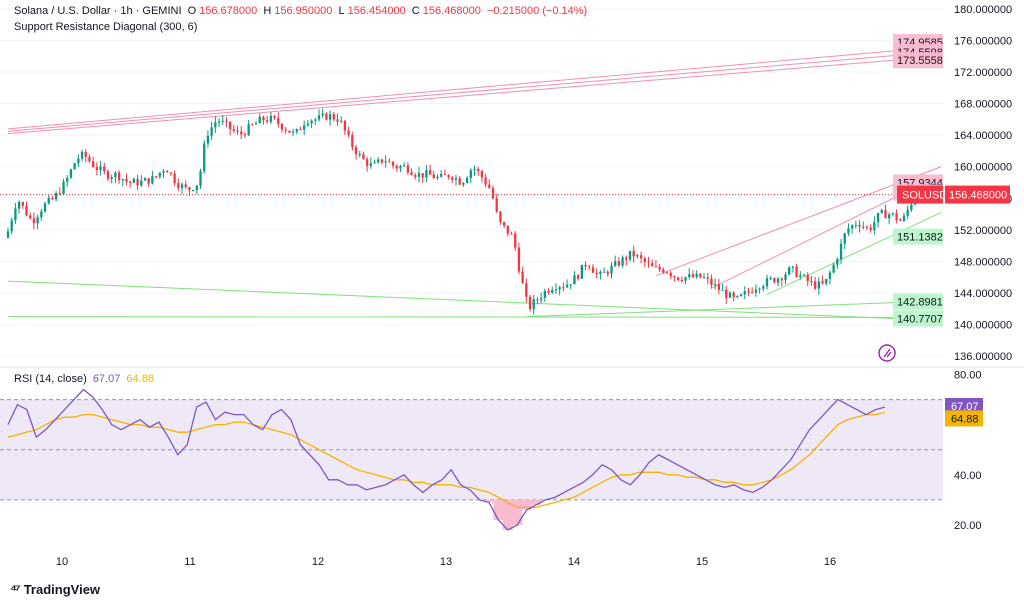 The width and height of the screenshot is (1024, 604). What do you see at coordinates (983, 105) in the screenshot?
I see `price-tick-label: 168.000000` at bounding box center [983, 105].